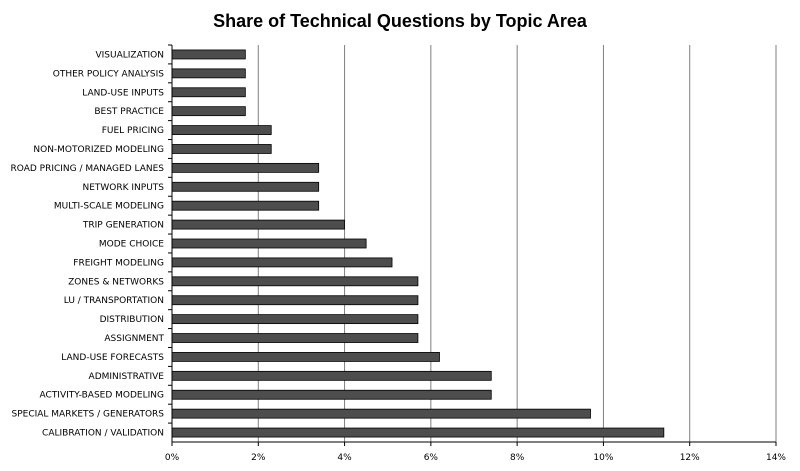 Image resolution: width=800 pixels, height=471 pixels. What do you see at coordinates (98, 150) in the screenshot?
I see `category-label: NON-MOTORIZED MODELING` at bounding box center [98, 150].